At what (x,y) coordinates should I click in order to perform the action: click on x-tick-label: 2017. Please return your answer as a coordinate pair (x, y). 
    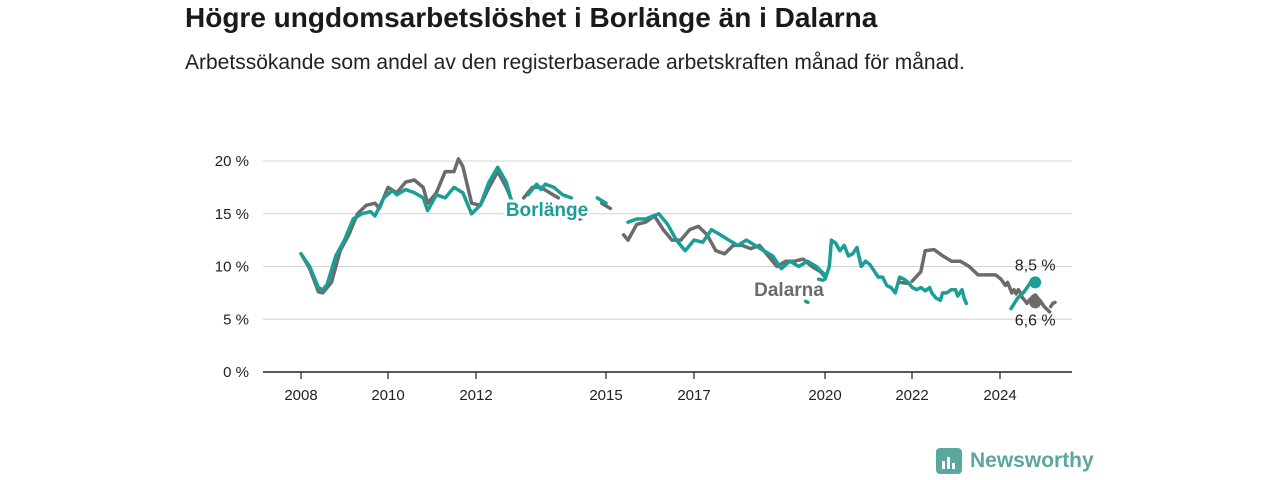
    Looking at the image, I should click on (693, 395).